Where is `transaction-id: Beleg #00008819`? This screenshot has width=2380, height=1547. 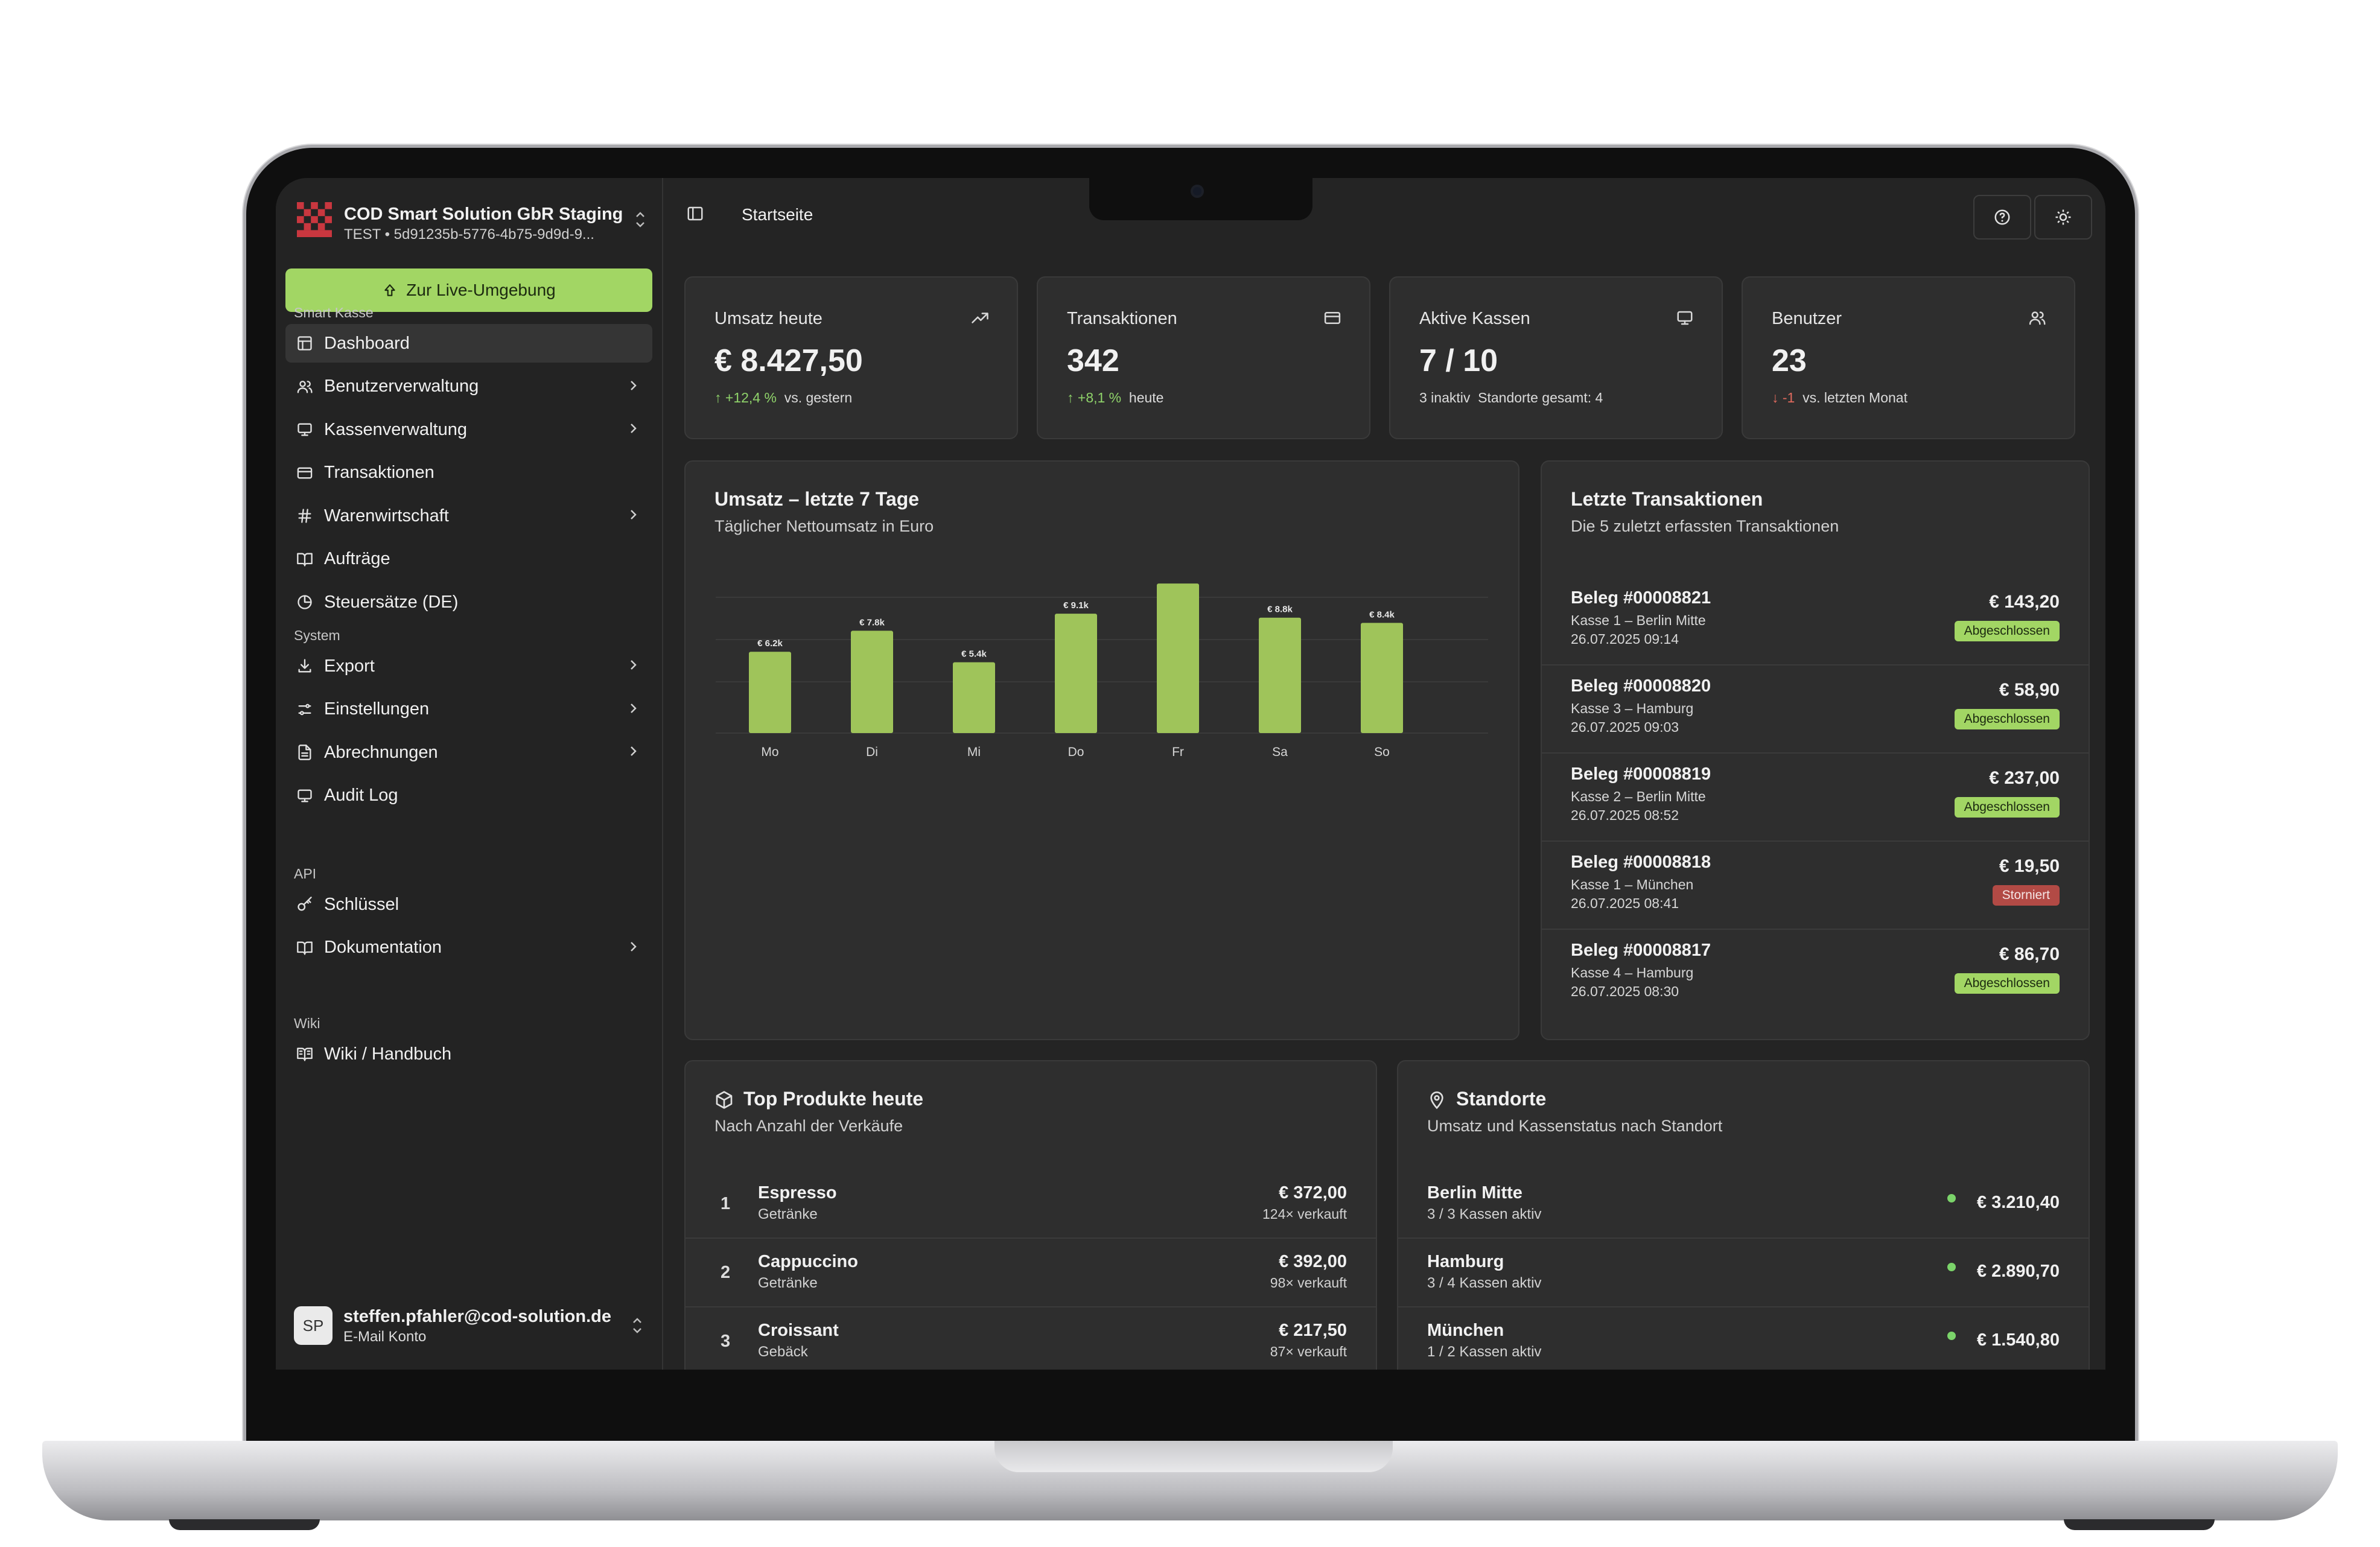
transaction-id: Beleg #00008819 is located at coordinates (1641, 774).